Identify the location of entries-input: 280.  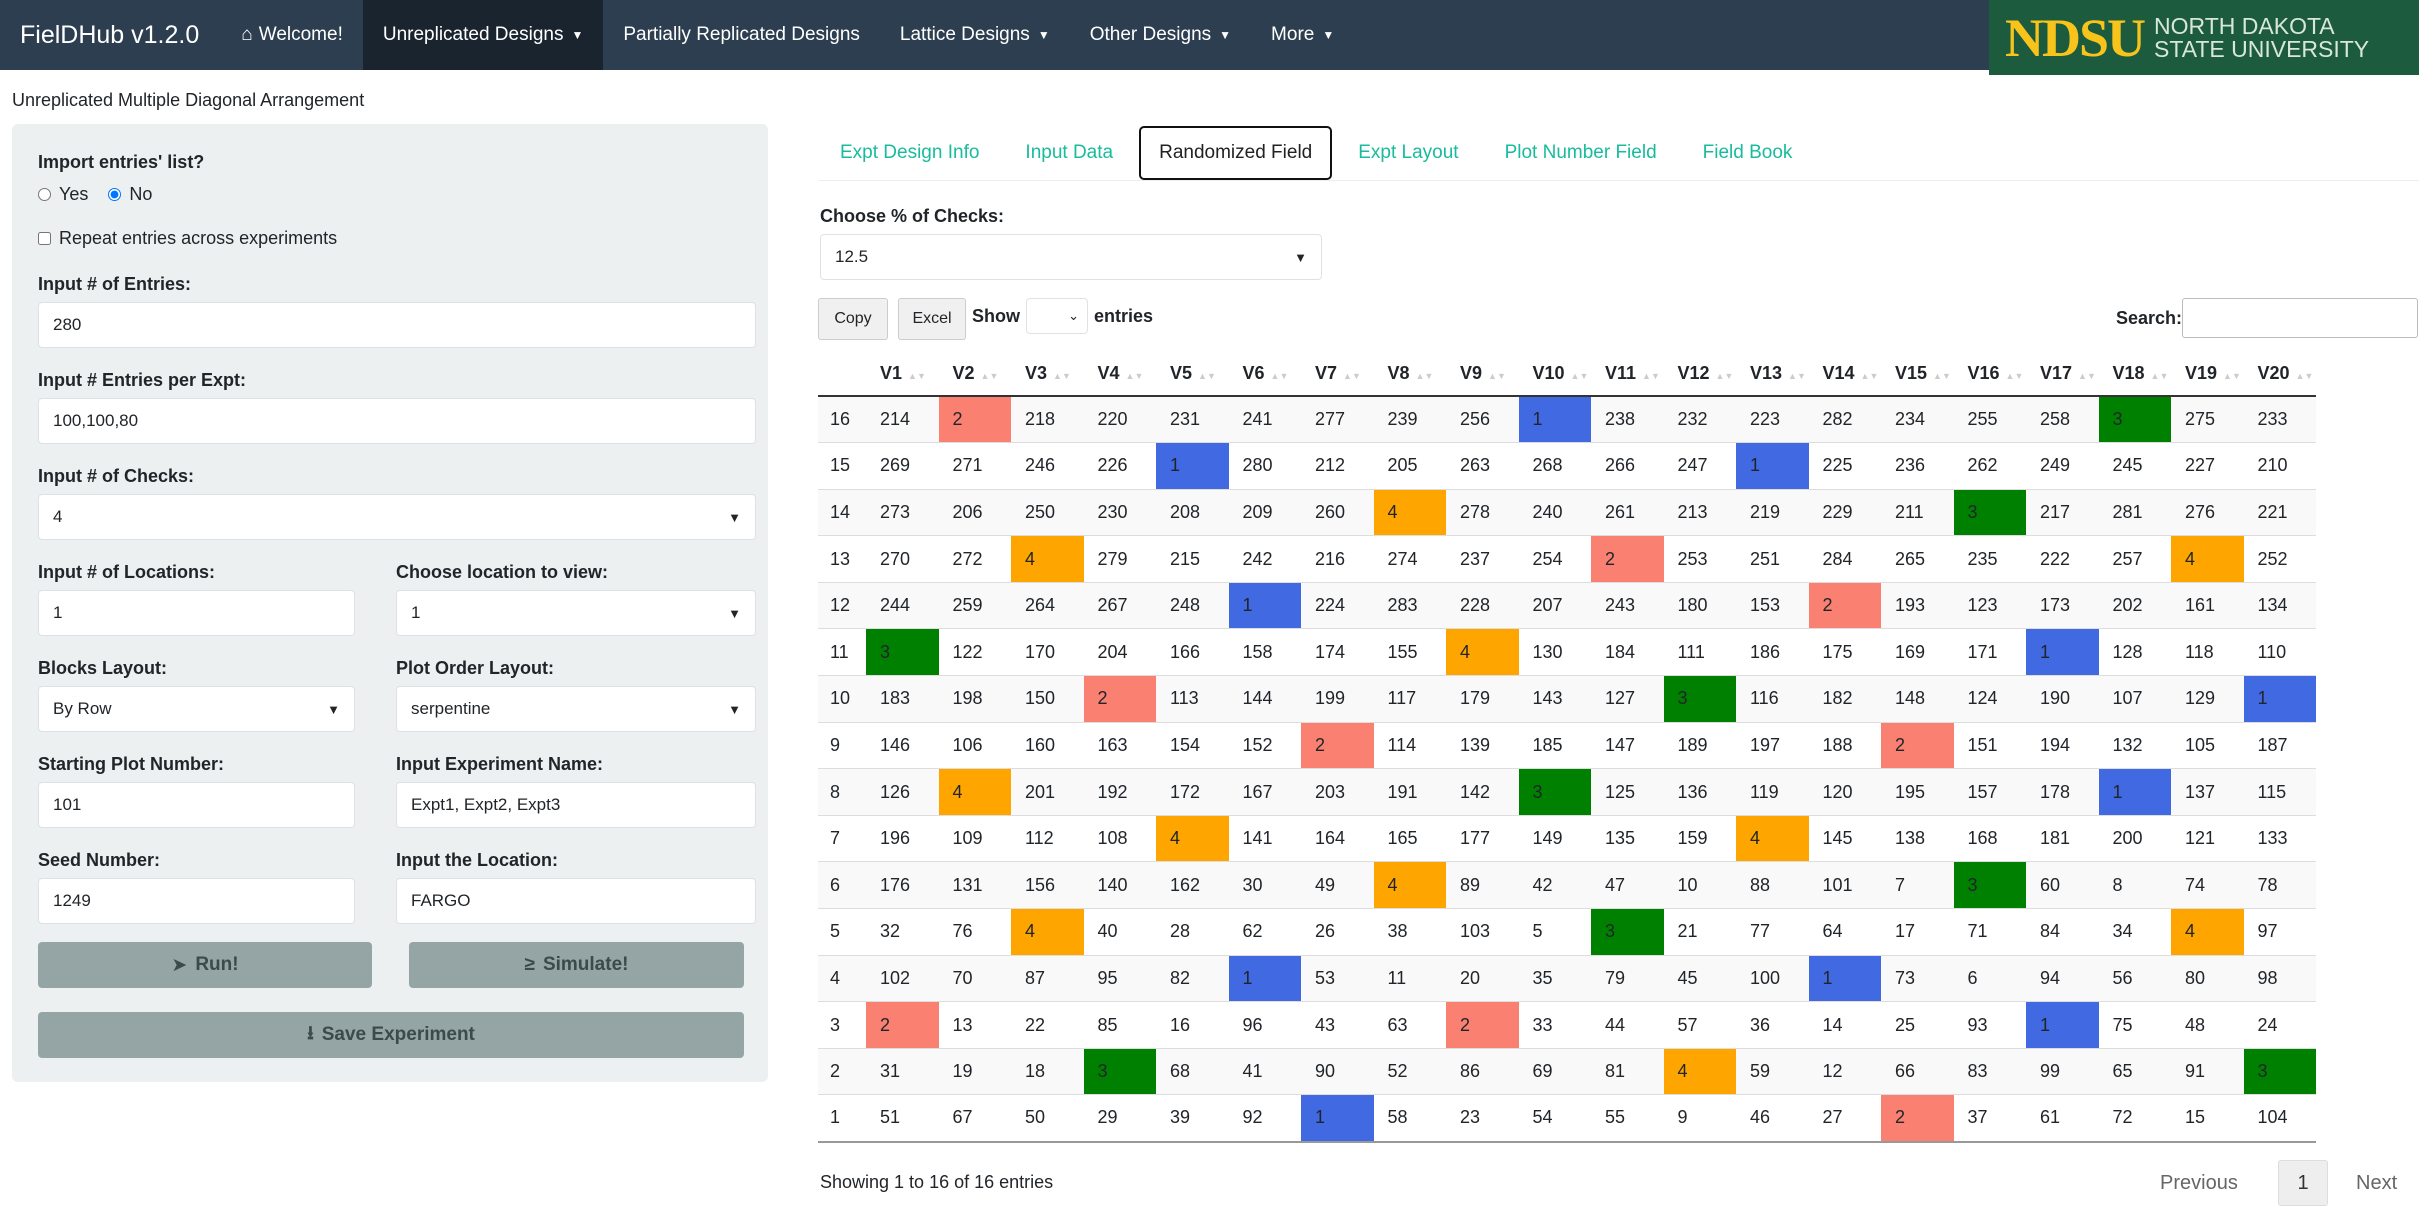
(397, 325).